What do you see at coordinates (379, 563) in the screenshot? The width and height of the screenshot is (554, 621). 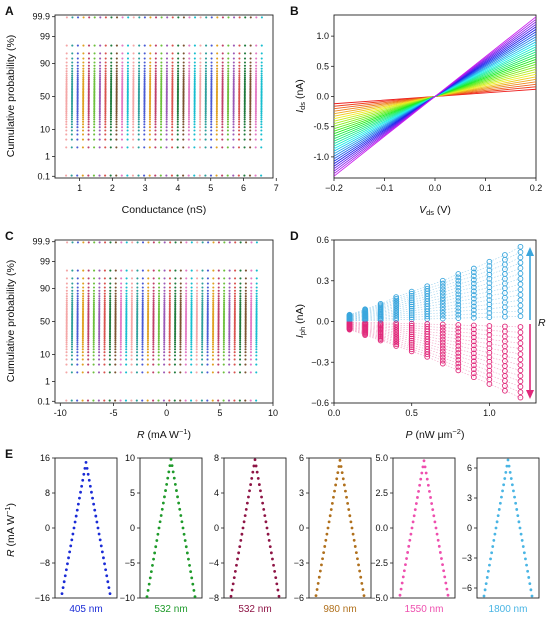 I see `panel-e-y-tick-label: −2.5` at bounding box center [379, 563].